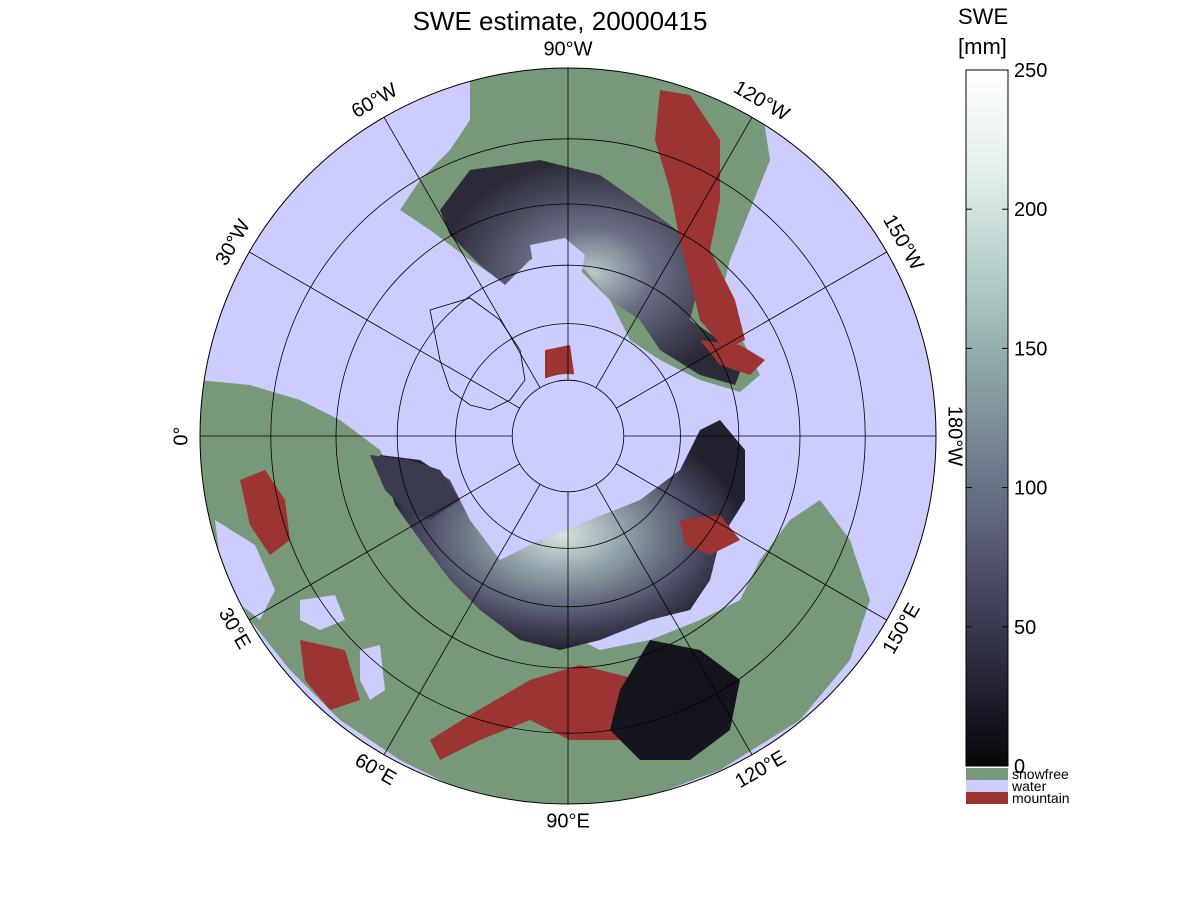  Describe the element at coordinates (322, 612) in the screenshot. I see `black-sea` at that location.